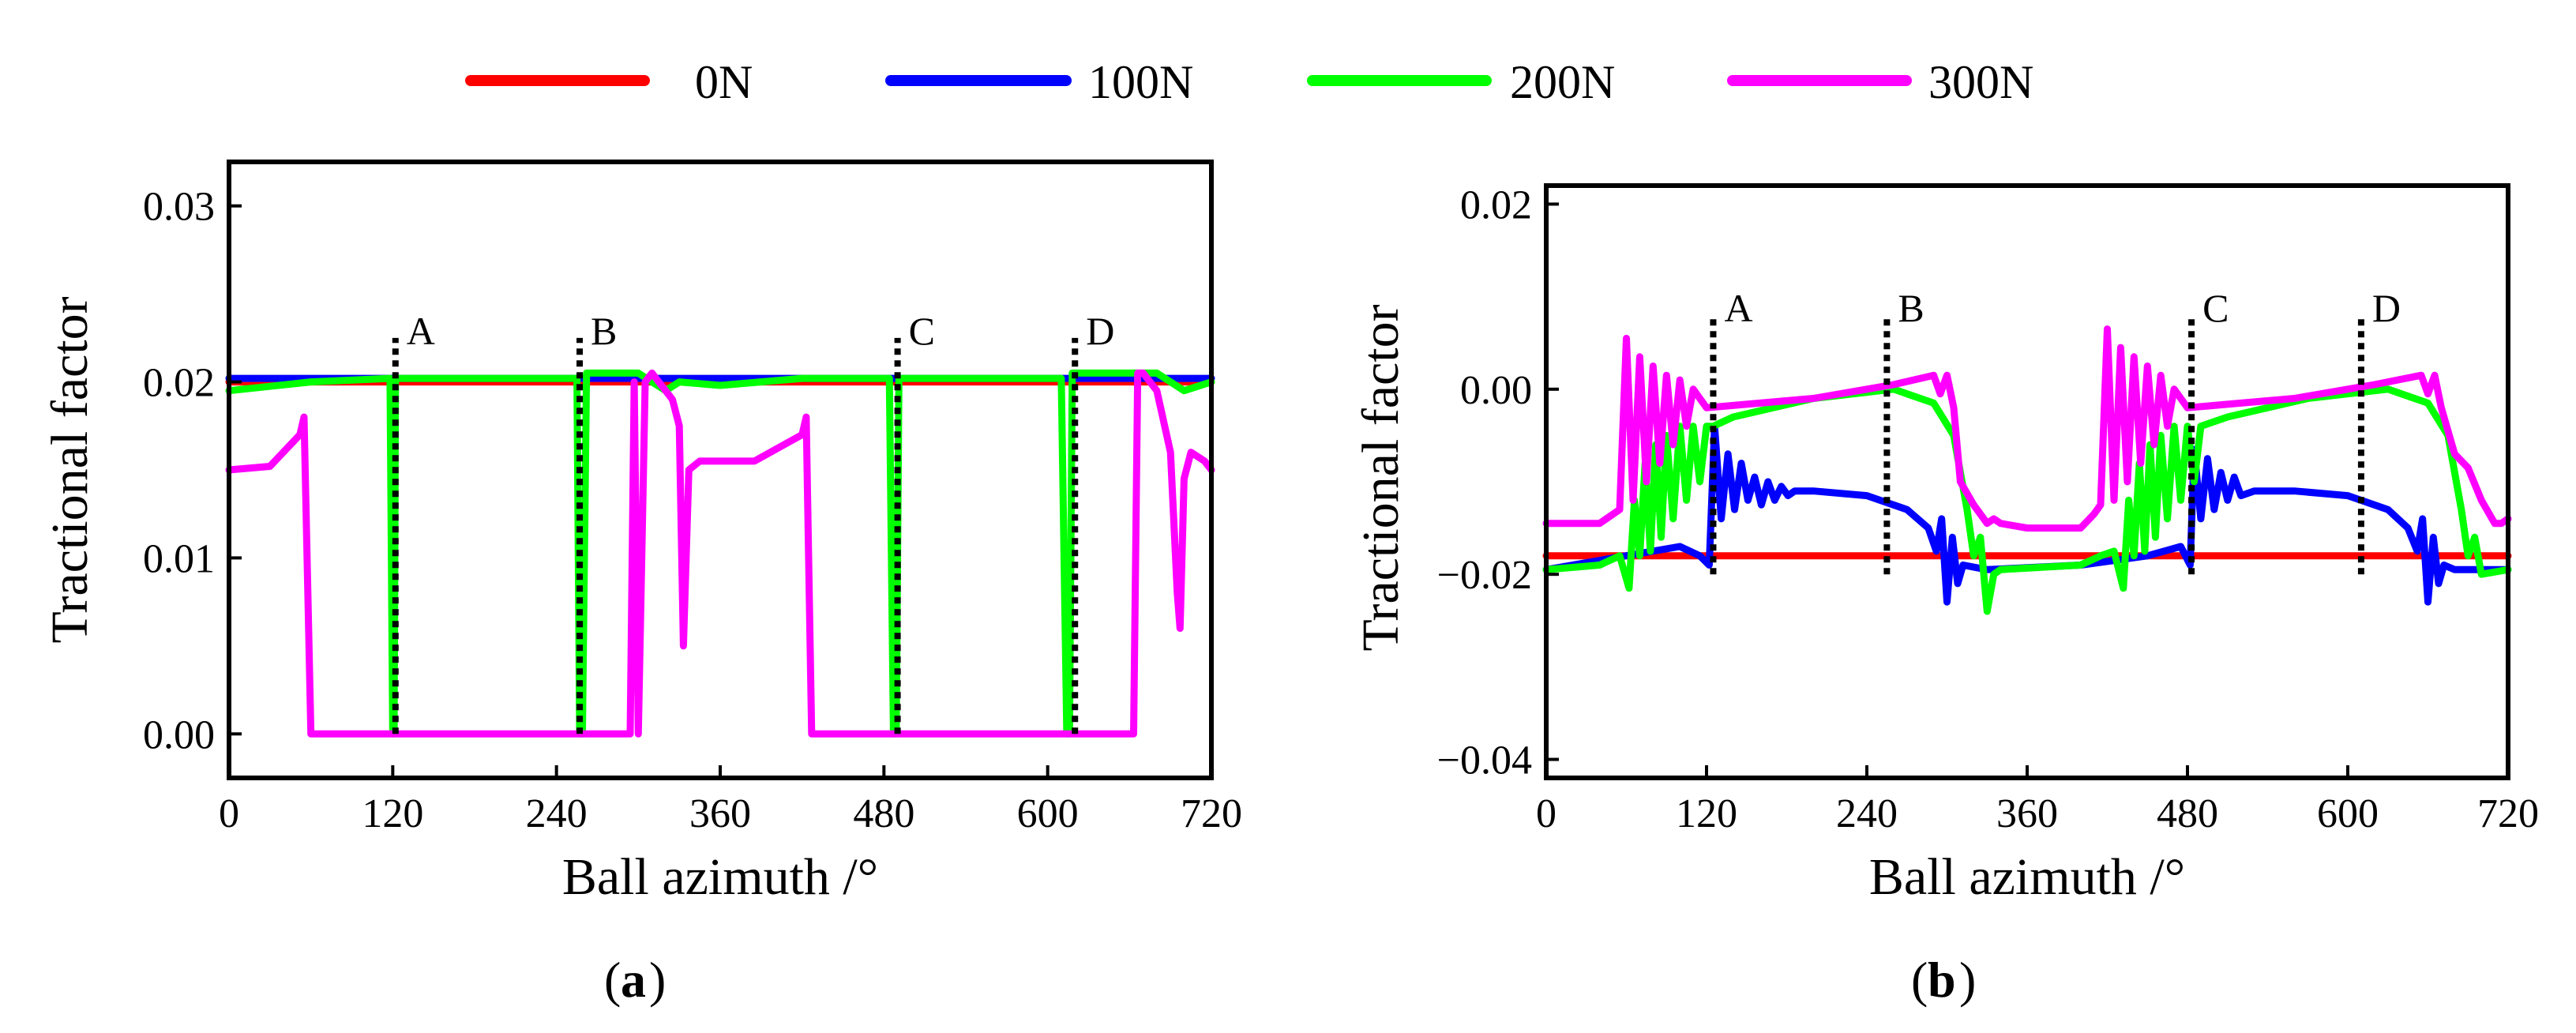  I want to click on series-line-200n-a, so click(720, 553).